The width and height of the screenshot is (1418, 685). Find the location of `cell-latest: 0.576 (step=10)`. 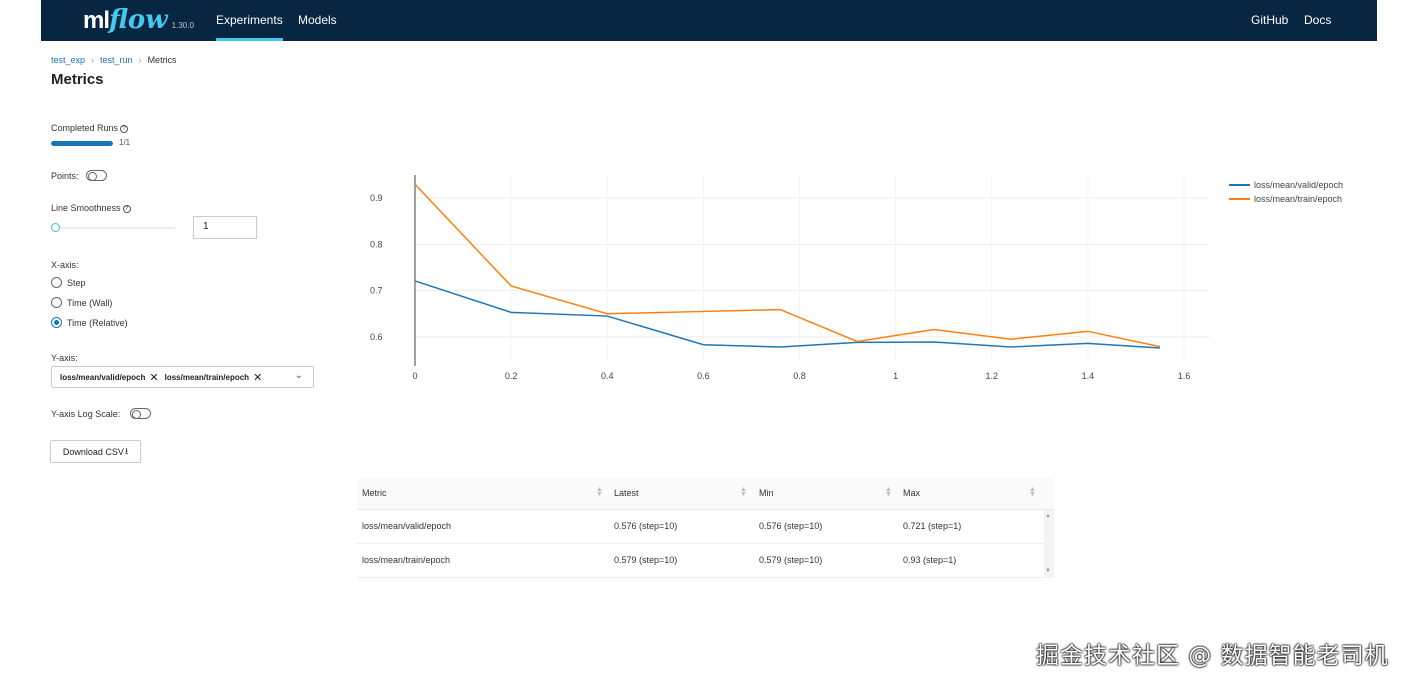

cell-latest: 0.576 (step=10) is located at coordinates (646, 526).